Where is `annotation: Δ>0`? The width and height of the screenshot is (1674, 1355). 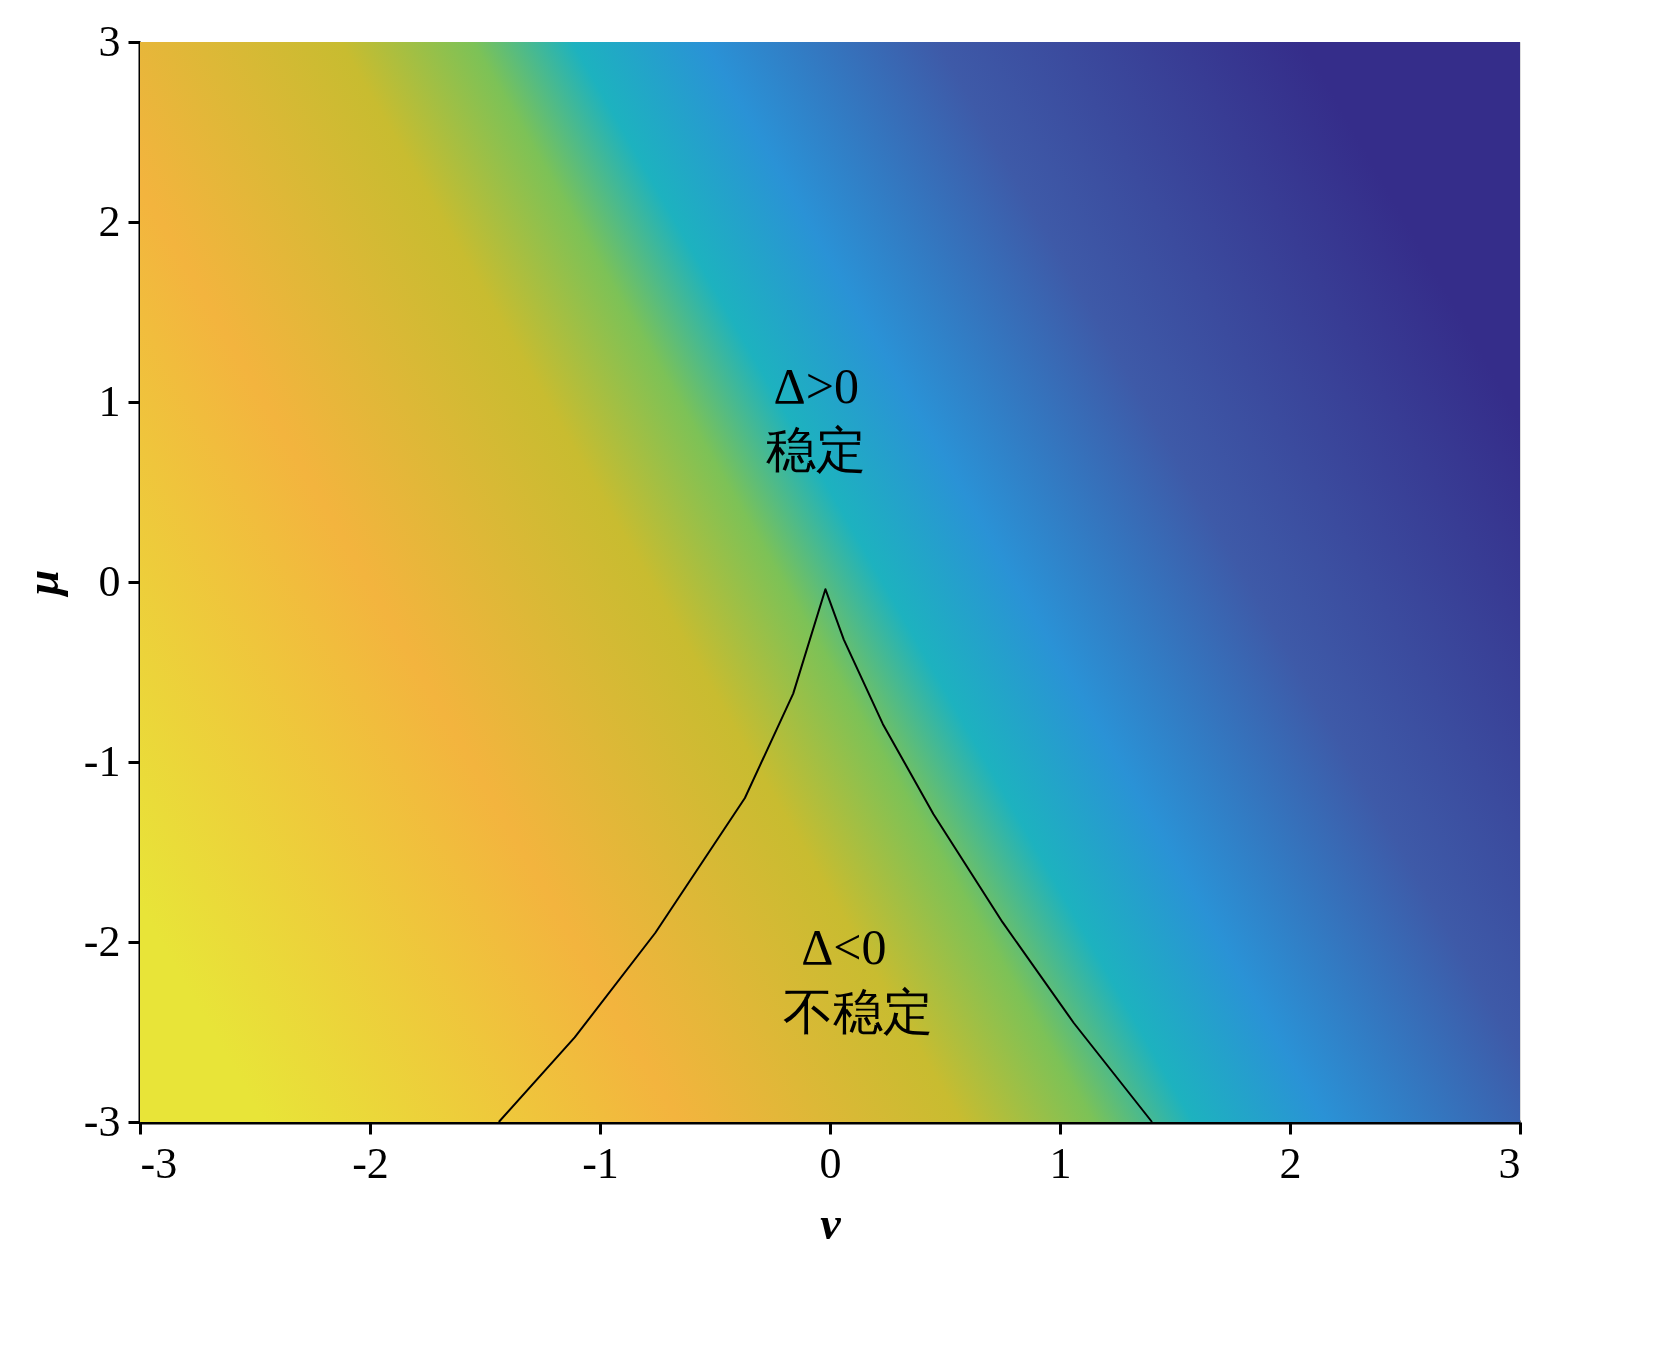
annotation: Δ>0 is located at coordinates (816, 385).